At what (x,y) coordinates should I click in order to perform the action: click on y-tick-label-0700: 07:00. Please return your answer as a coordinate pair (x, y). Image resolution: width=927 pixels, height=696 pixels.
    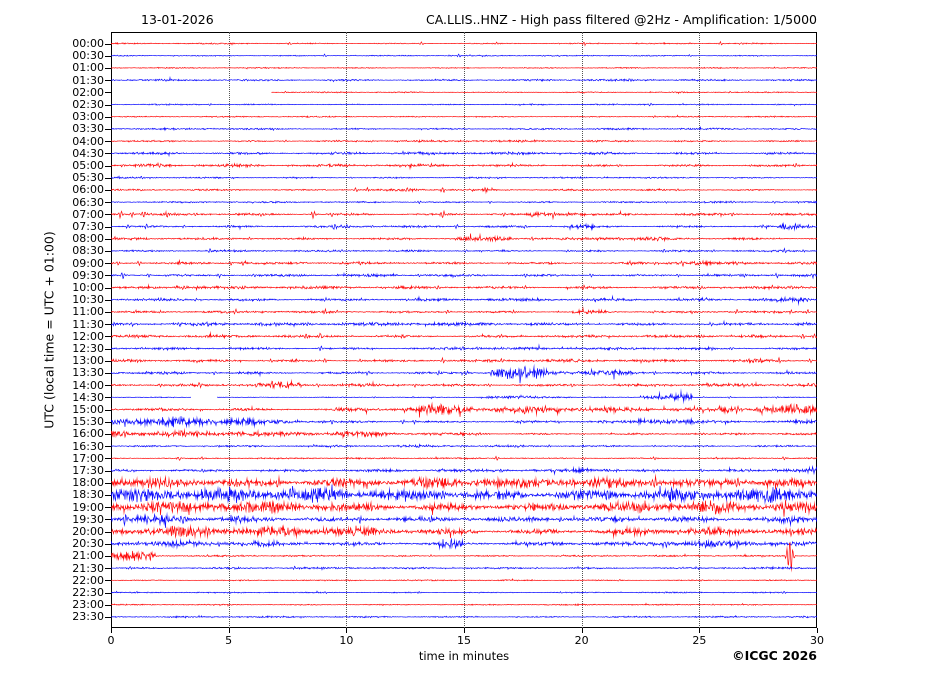
    Looking at the image, I should click on (88, 214).